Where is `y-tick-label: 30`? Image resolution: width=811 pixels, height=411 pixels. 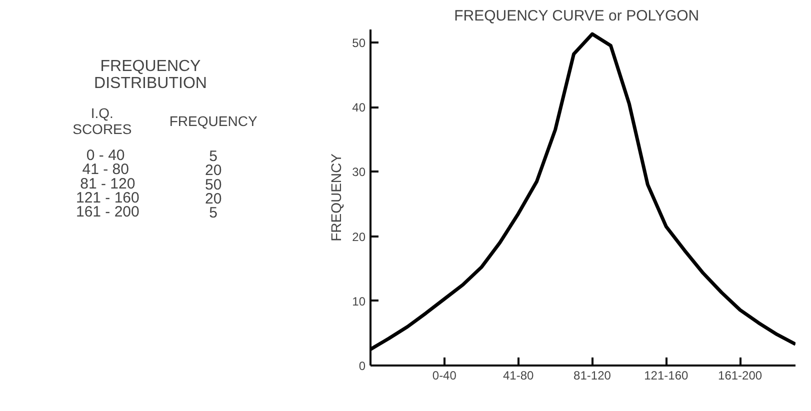 y-tick-label: 30 is located at coordinates (359, 172).